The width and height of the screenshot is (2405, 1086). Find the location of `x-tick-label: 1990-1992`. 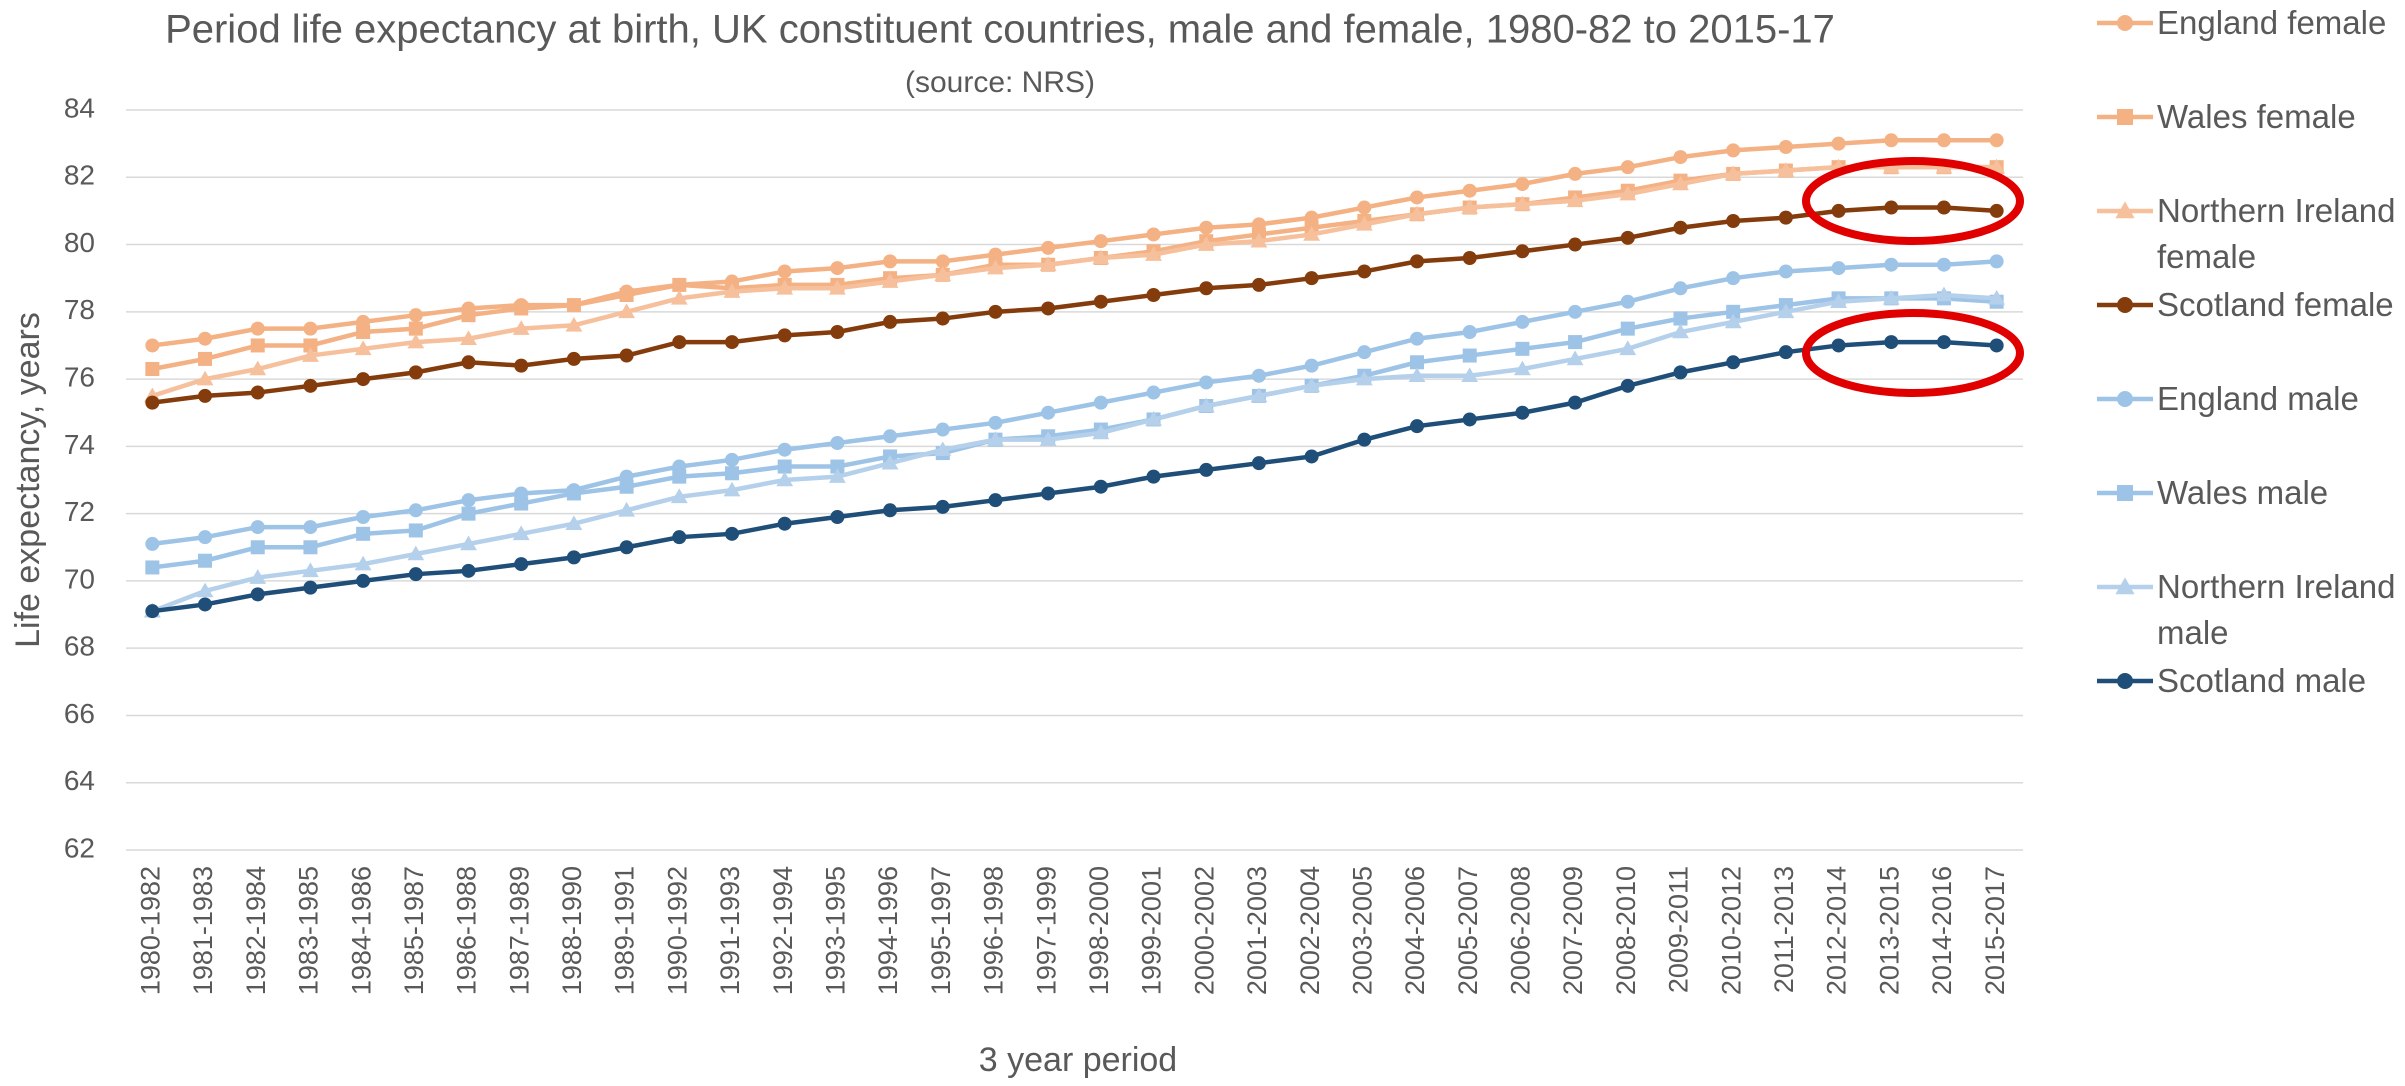

x-tick-label: 1990-1992 is located at coordinates (677, 930).